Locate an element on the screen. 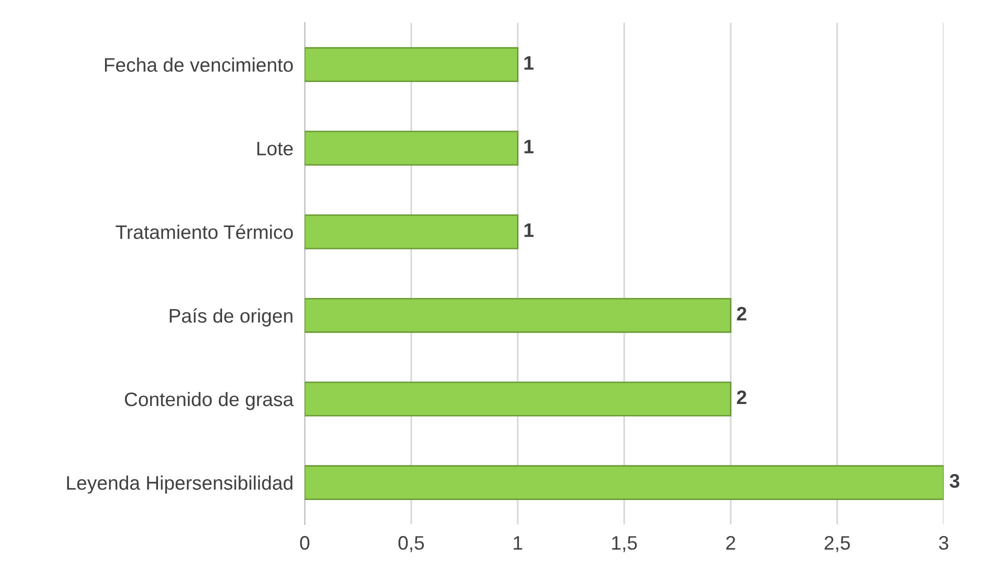 The width and height of the screenshot is (983, 570). y-tick-label: Lote is located at coordinates (275, 149).